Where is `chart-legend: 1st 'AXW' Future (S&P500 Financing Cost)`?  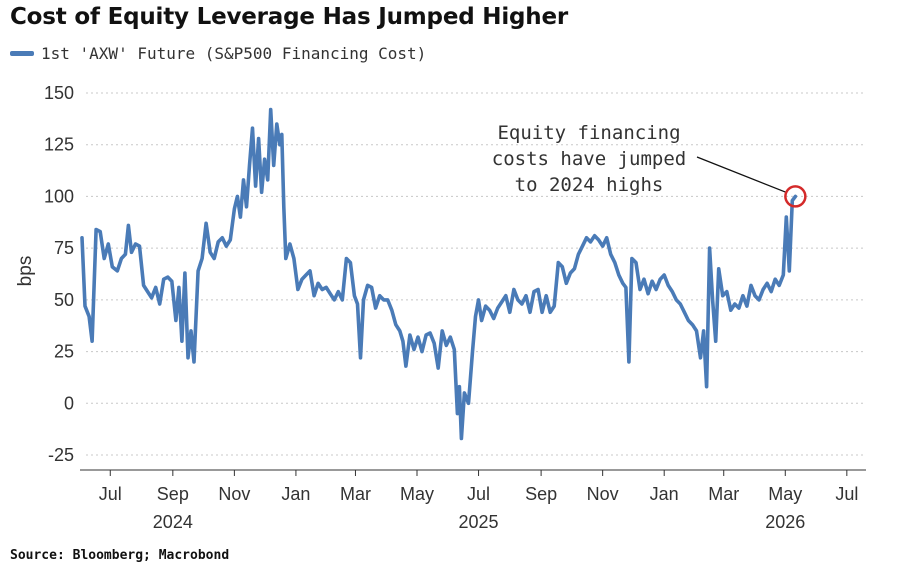 chart-legend: 1st 'AXW' Future (S&P500 Financing Cost) is located at coordinates (218, 53).